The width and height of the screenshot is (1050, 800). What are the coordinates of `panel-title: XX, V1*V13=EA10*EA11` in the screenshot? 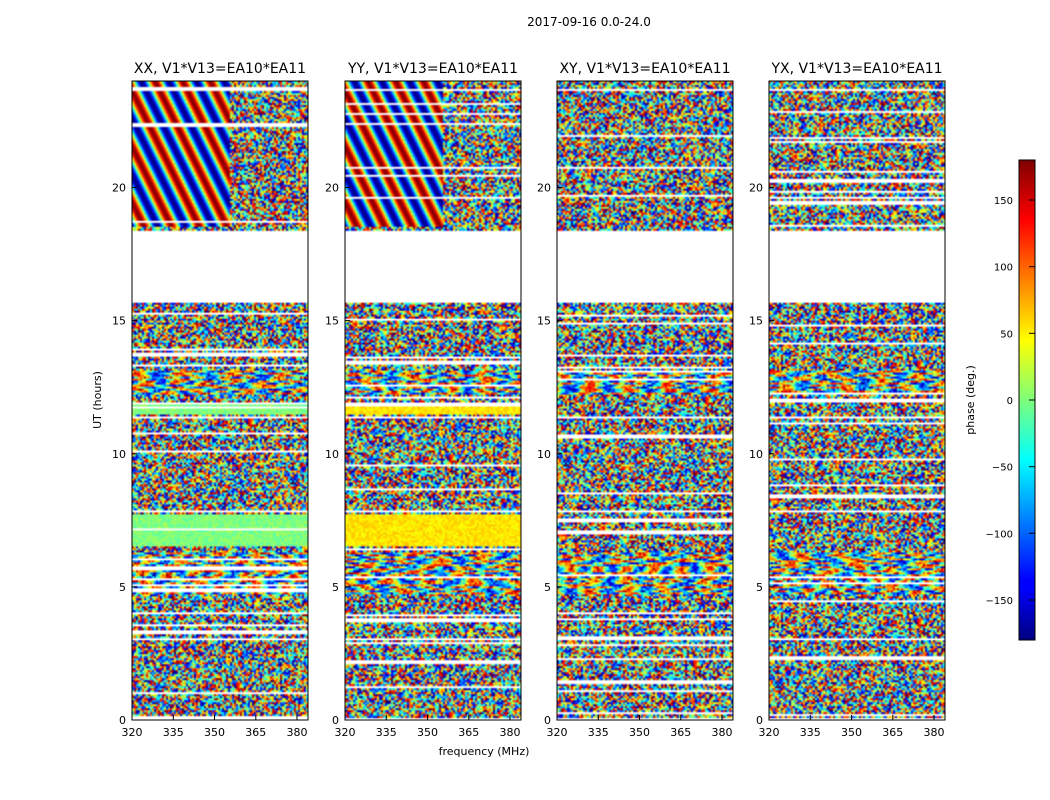 It's located at (220, 69).